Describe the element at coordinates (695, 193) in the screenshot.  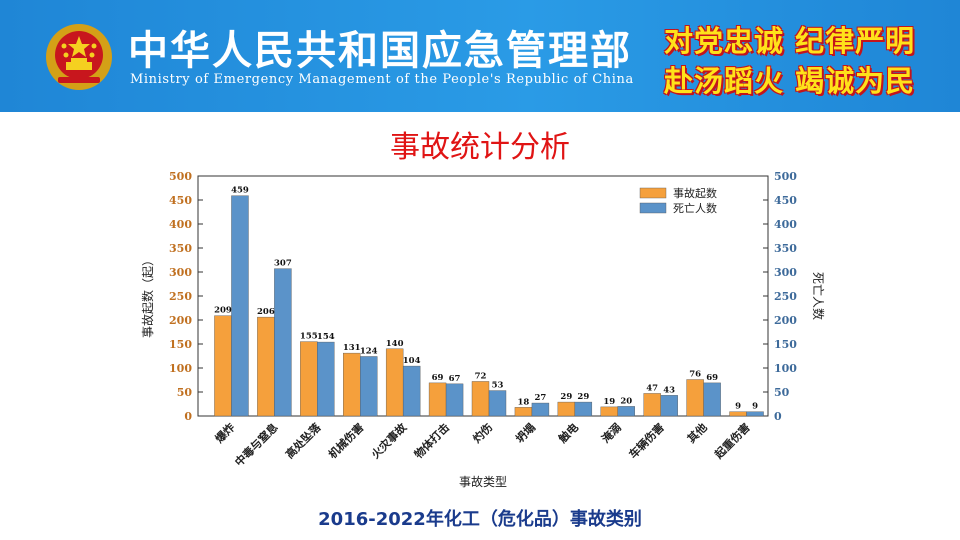
I see `legend-label: 事故起数` at that location.